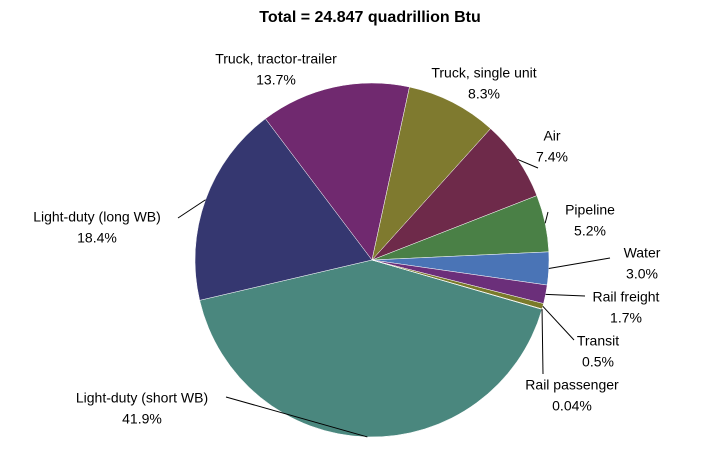  Describe the element at coordinates (142, 398) in the screenshot. I see `slice-label: Light-duty (short WB)` at that location.